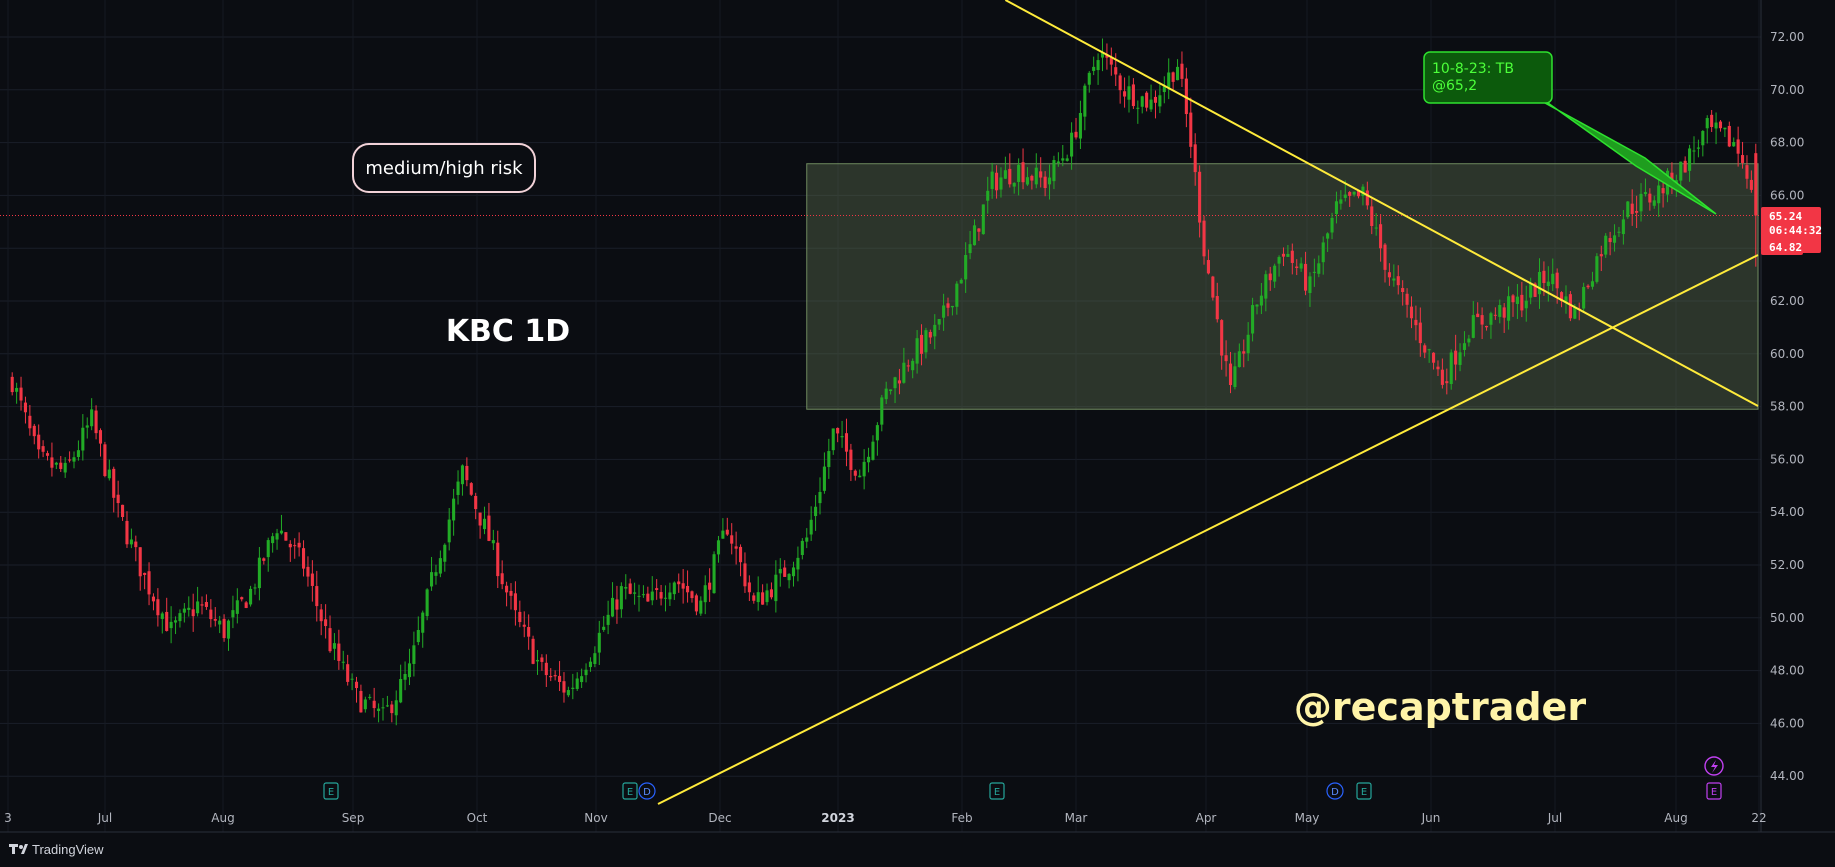 The width and height of the screenshot is (1835, 867). What do you see at coordinates (1570, 133) in the screenshot?
I see `trade-note: 10-8-23: TB @65,2` at bounding box center [1570, 133].